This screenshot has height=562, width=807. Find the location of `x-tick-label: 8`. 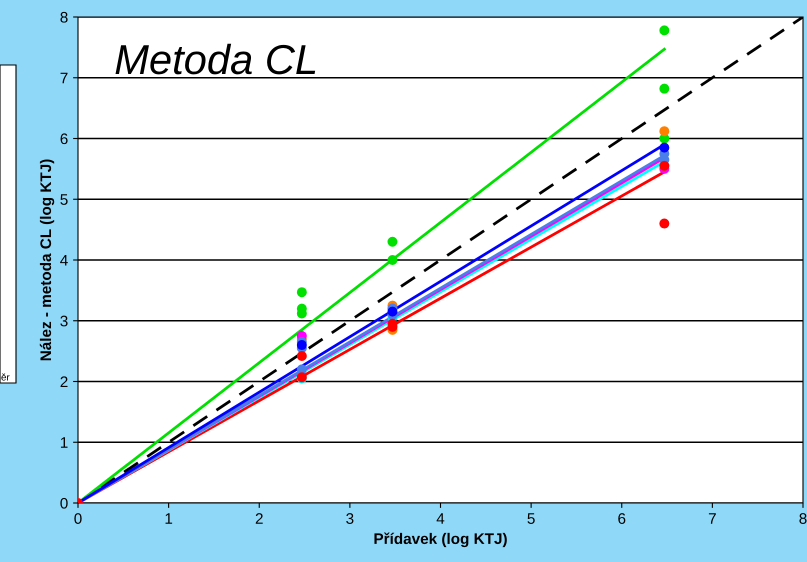

x-tick-label: 8 is located at coordinates (803, 518).